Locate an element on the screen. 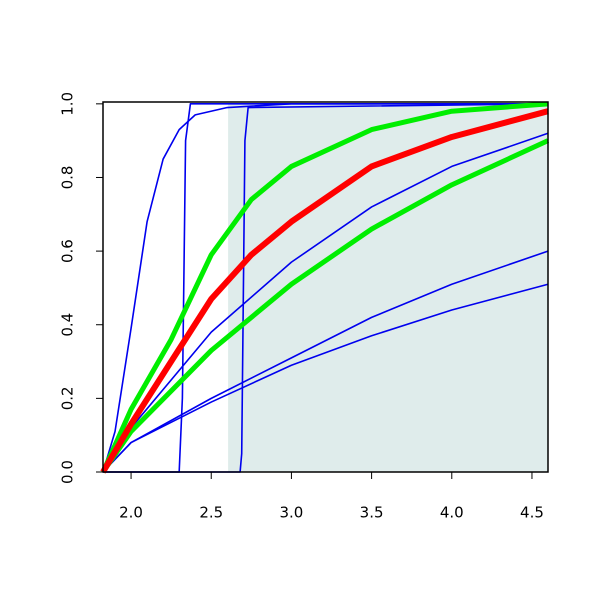  x-tick-label: 3.0 is located at coordinates (291, 513).